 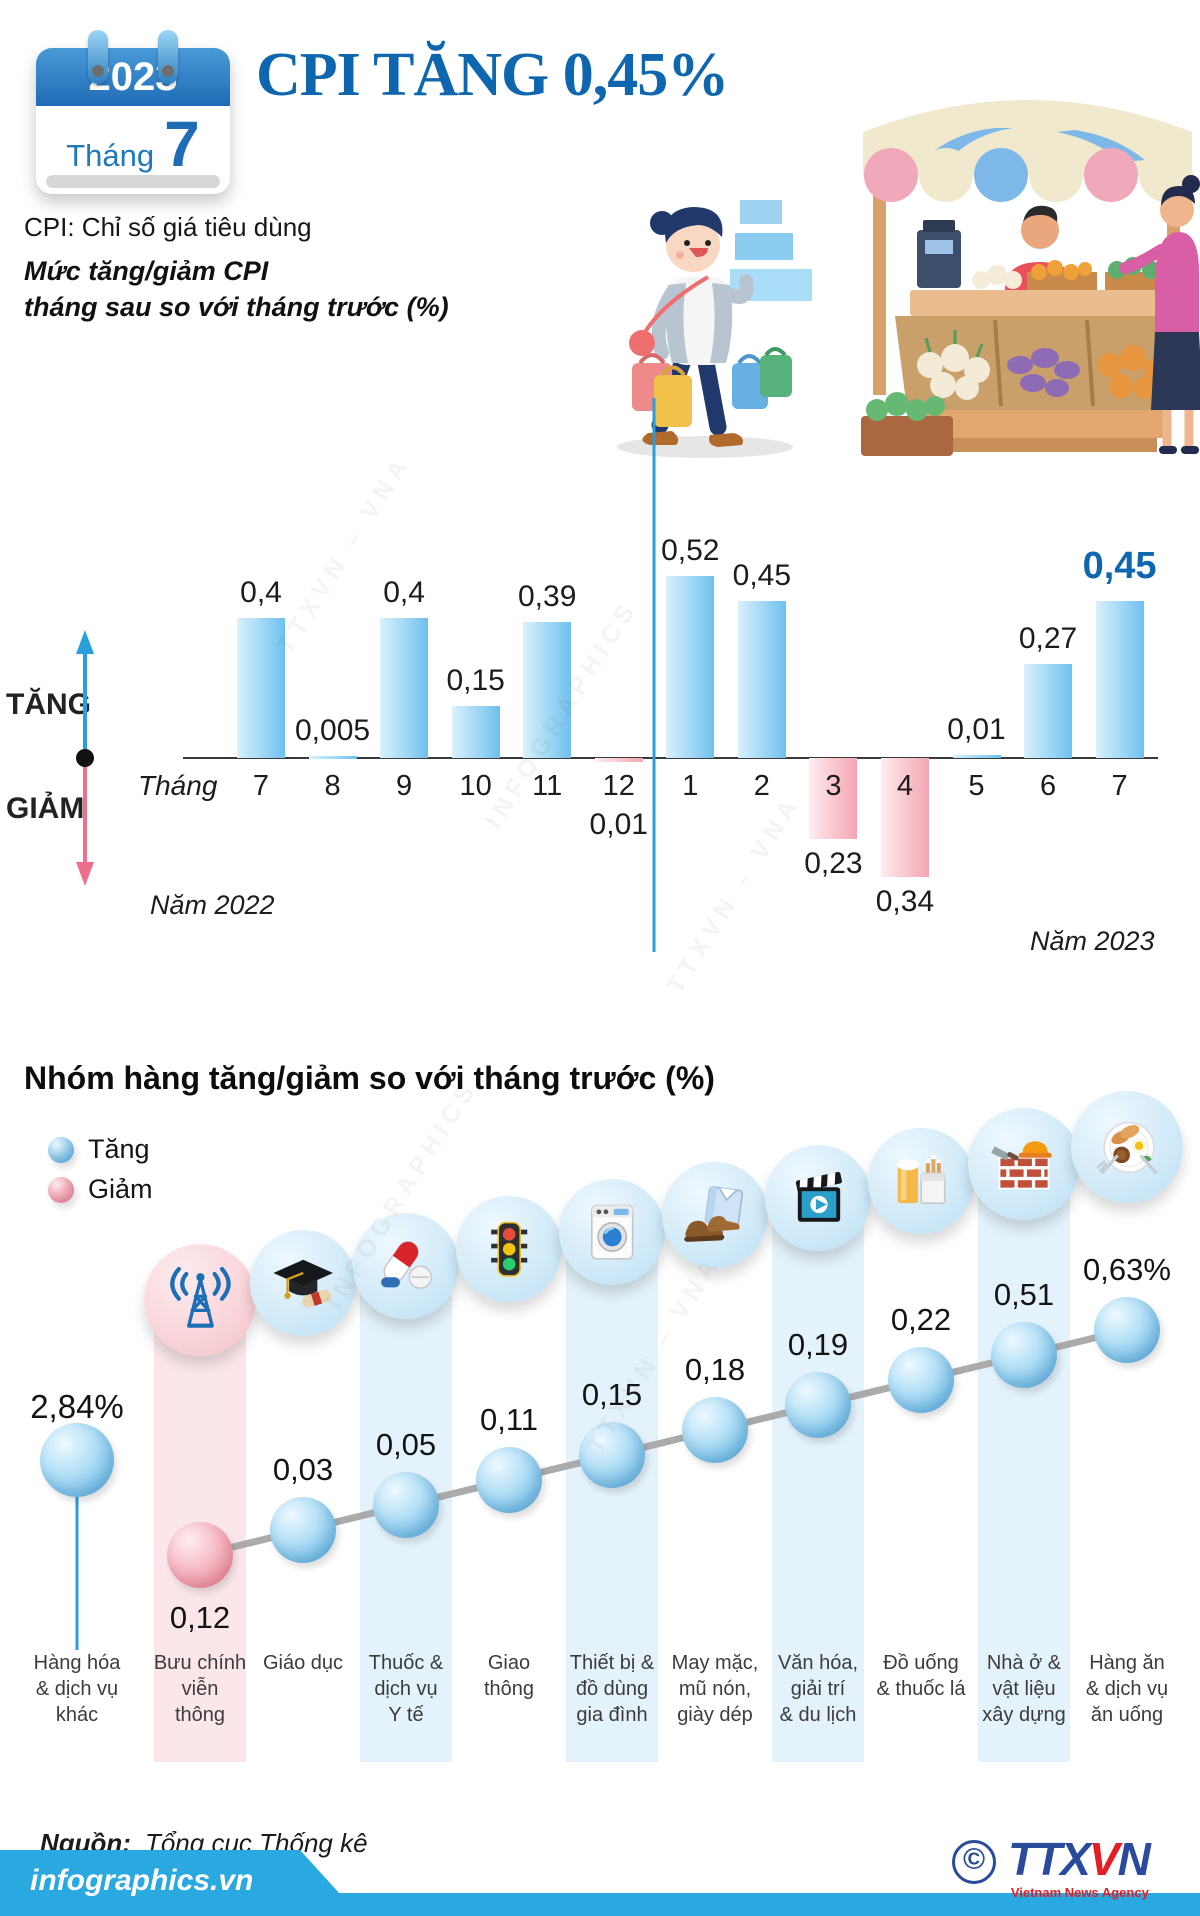 What do you see at coordinates (146, 271) in the screenshot?
I see `chart-note-line1: Mức tăng/giảm CPI` at bounding box center [146, 271].